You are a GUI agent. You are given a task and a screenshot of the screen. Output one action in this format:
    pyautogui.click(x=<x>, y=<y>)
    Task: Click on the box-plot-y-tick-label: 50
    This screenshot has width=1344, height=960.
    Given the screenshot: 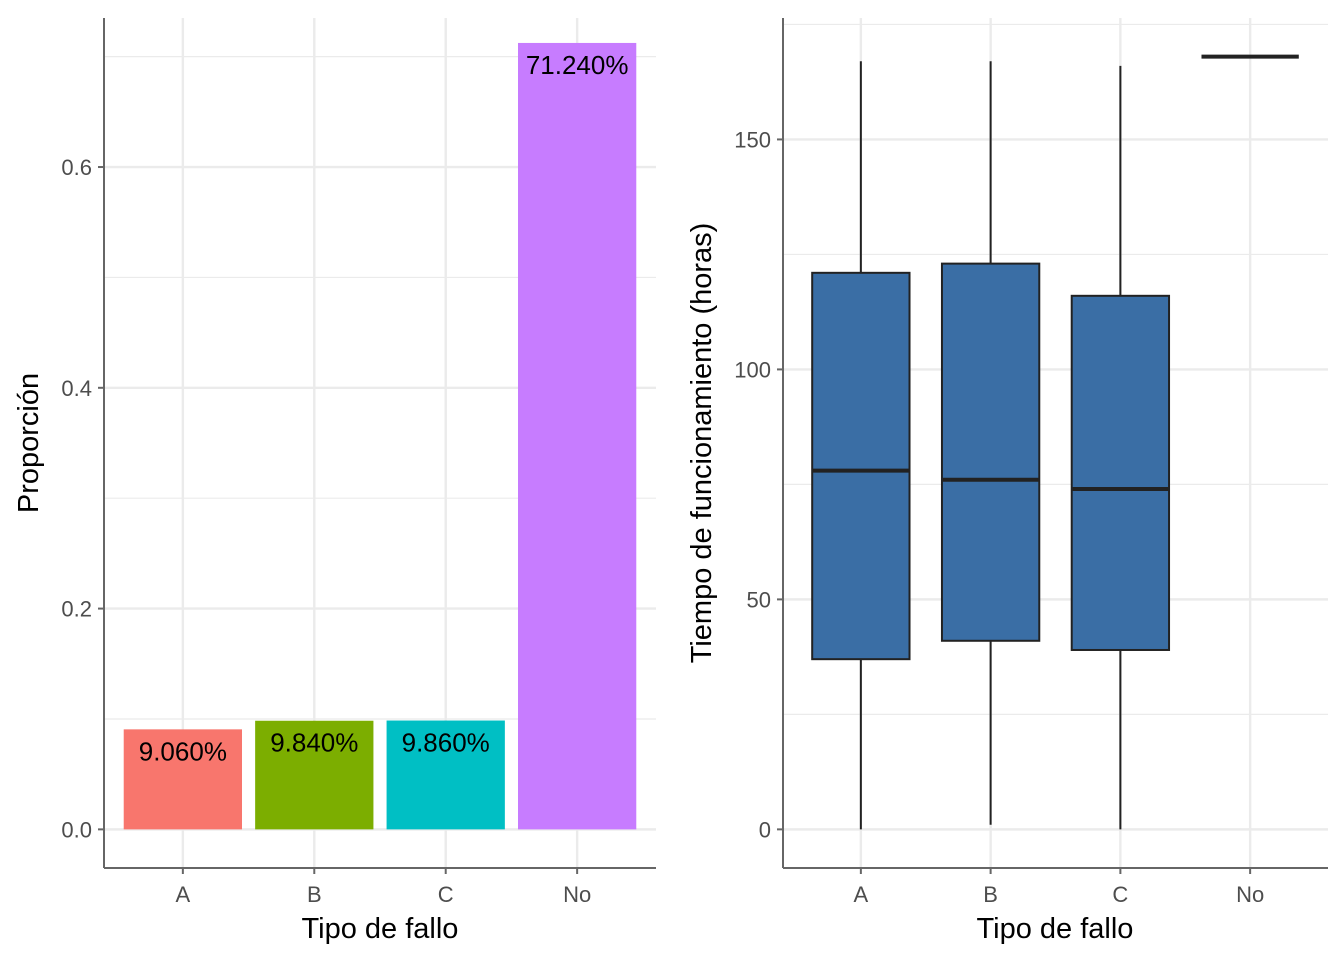 What is the action you would take?
    pyautogui.click(x=759, y=599)
    